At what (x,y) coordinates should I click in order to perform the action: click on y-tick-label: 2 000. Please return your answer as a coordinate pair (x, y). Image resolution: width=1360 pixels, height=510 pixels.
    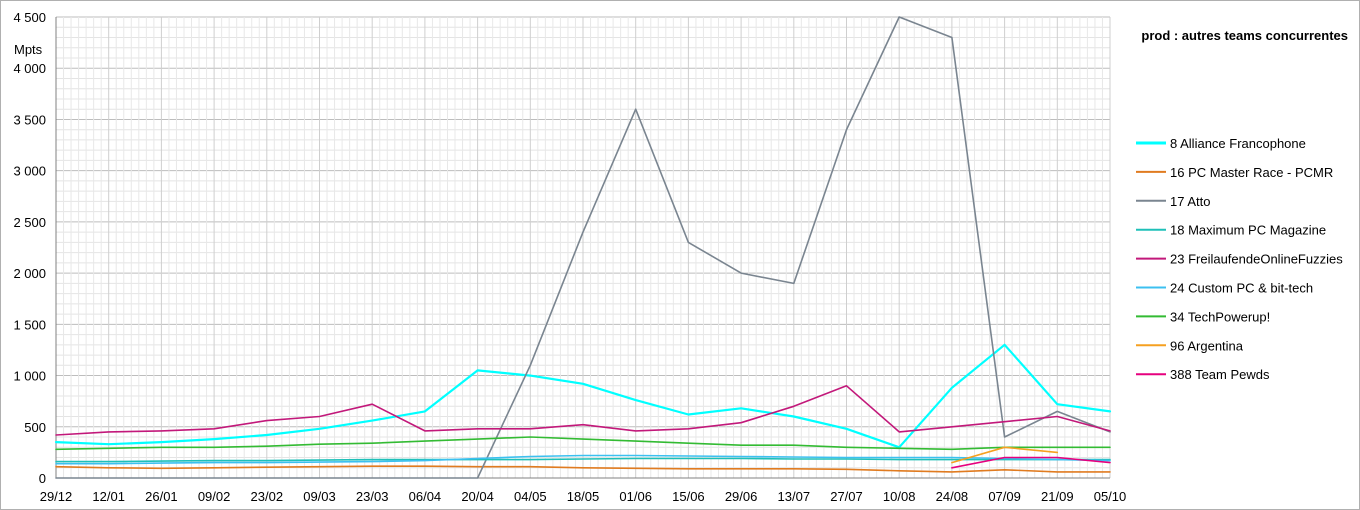
    Looking at the image, I should click on (29, 273).